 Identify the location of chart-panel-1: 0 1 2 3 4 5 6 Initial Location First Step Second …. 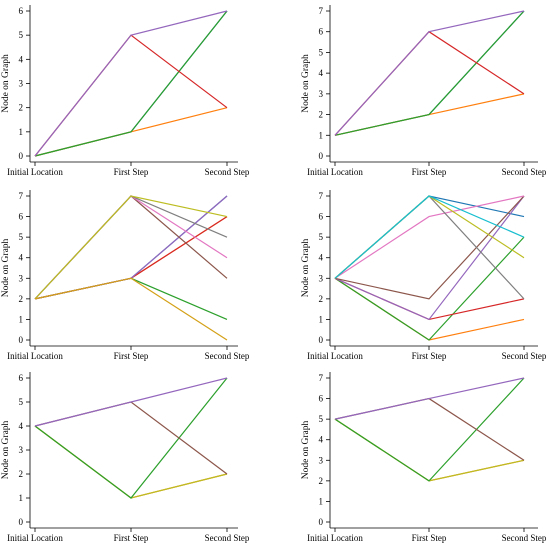
(125, 91).